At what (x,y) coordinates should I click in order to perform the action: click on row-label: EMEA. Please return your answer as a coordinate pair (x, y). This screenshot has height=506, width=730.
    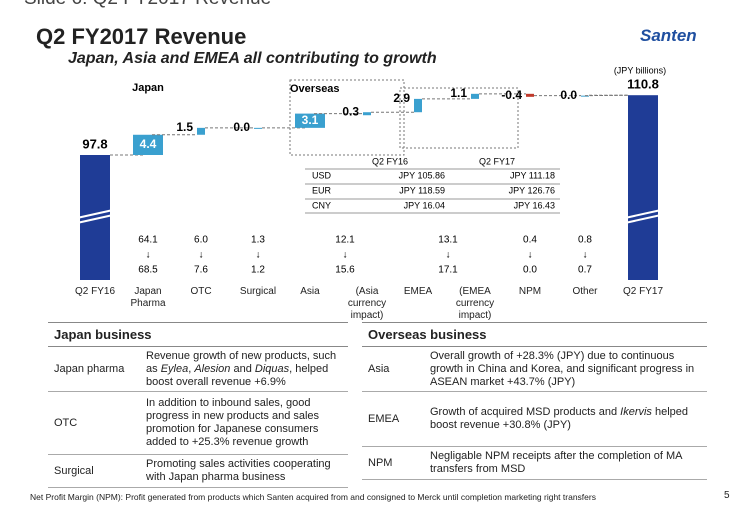
    Looking at the image, I should click on (384, 418).